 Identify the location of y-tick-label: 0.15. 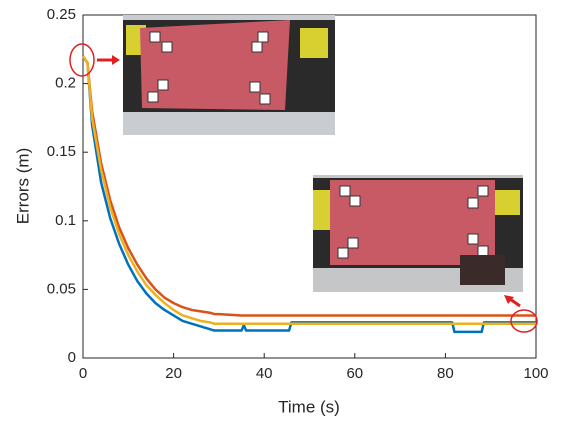
(61, 151).